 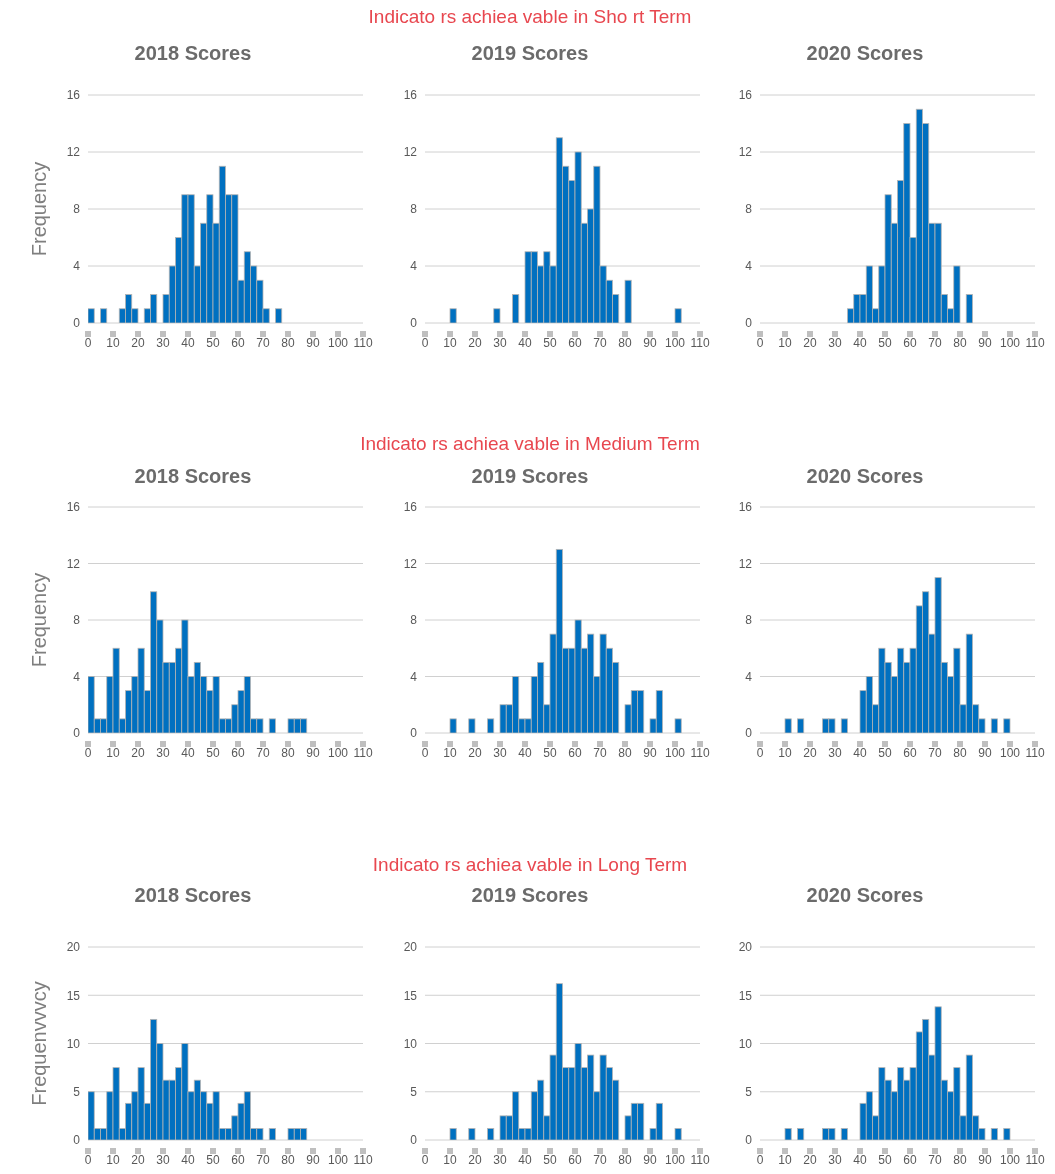 I want to click on y-tick-label: 5, so click(x=749, y=1092).